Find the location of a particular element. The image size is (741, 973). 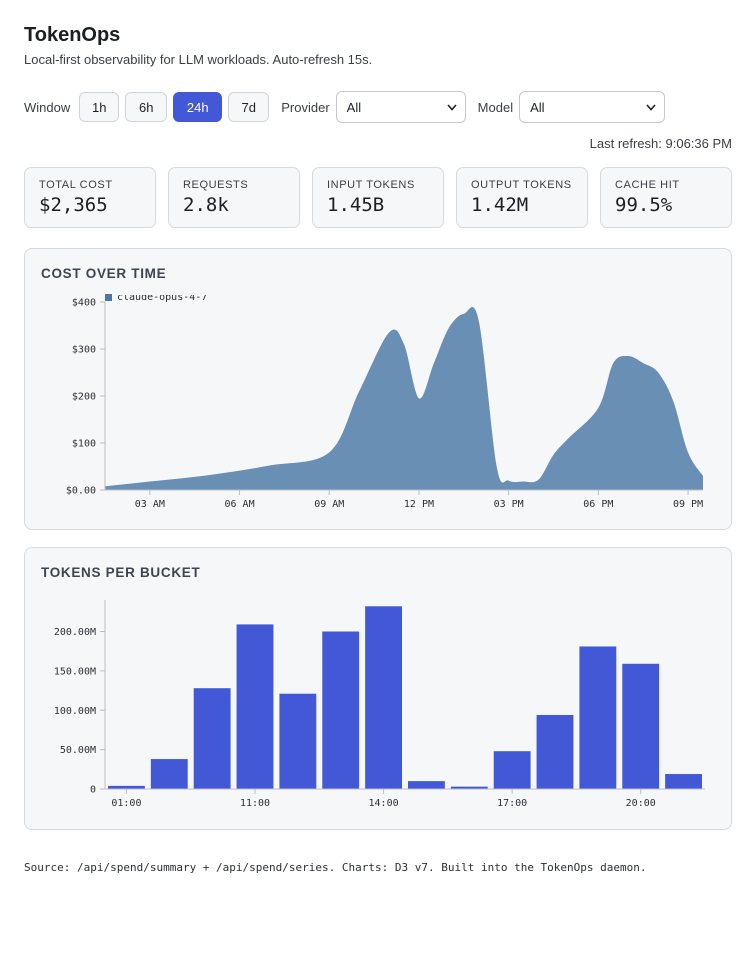

tokens-x-axis: 01:00 11:00 14:00 17:00 20:00 is located at coordinates (405, 798).